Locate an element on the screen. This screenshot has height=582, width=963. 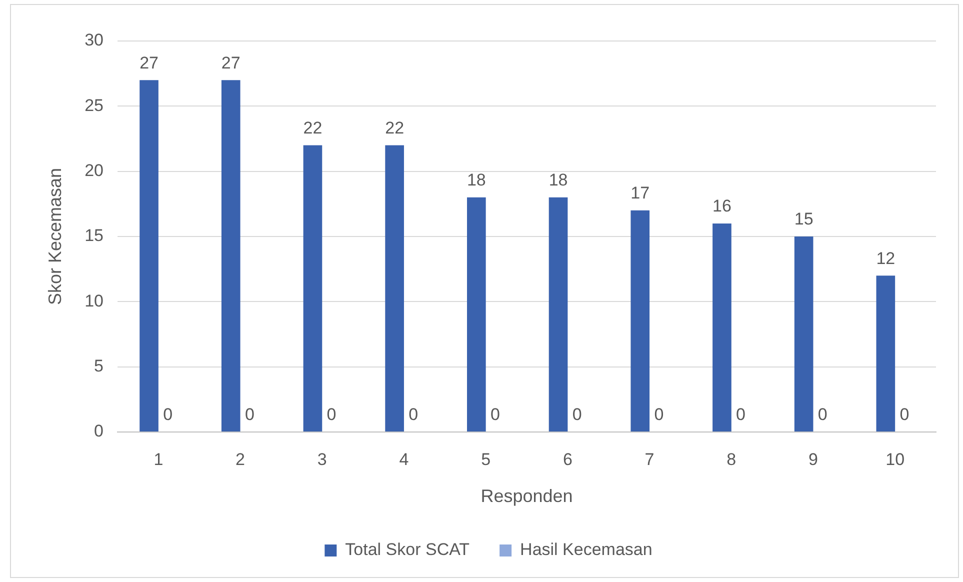
x-axis-title: Responden is located at coordinates (526, 496).